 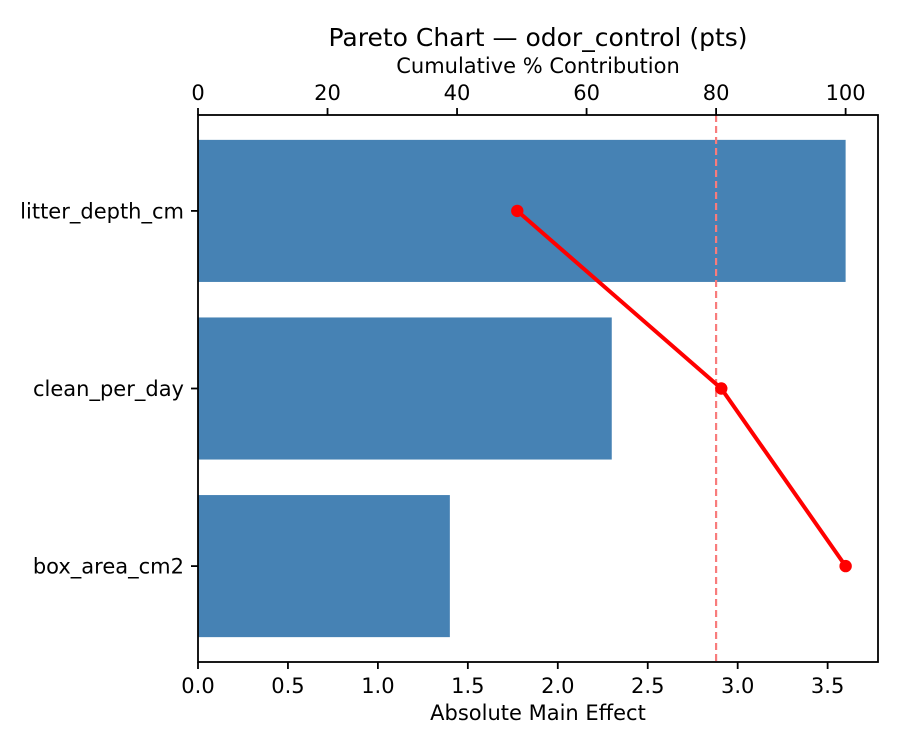 I want to click on top-axis-label: Cumulative % Contribution, so click(x=538, y=66).